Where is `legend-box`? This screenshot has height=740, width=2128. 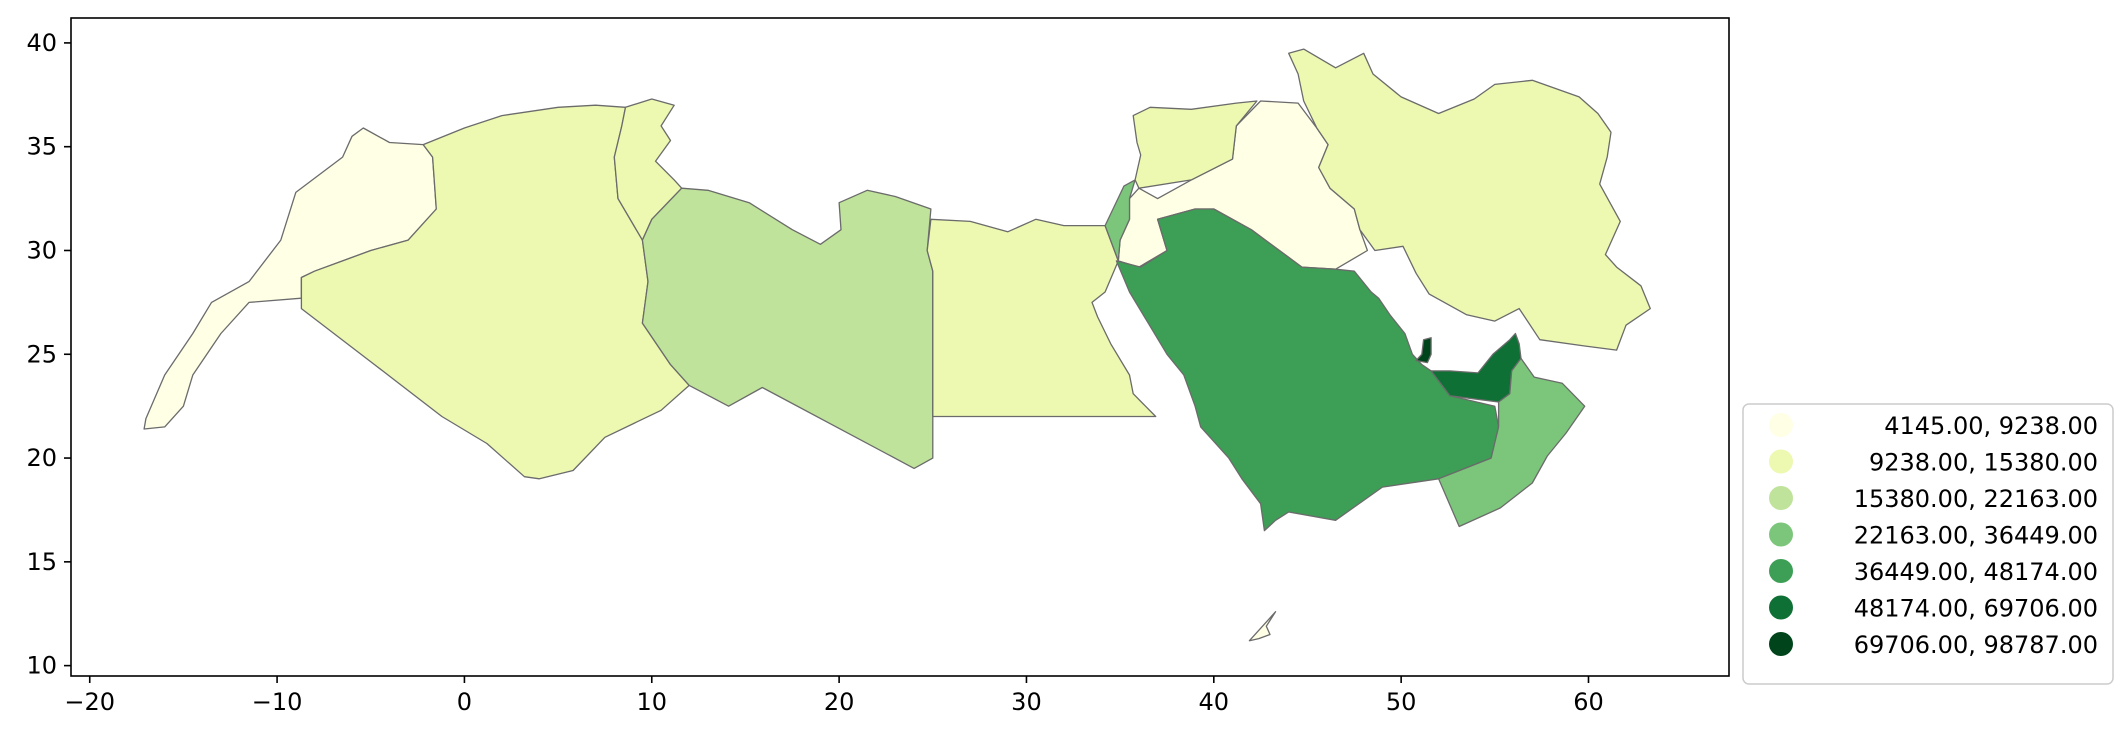
legend-box is located at coordinates (1928, 544).